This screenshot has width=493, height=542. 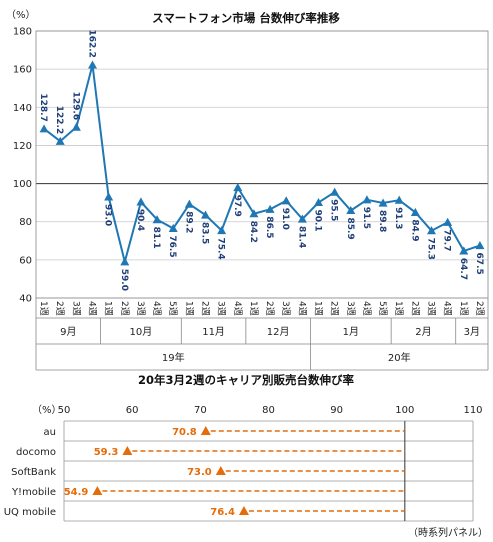 What do you see at coordinates (246, 18) in the screenshot?
I see `chart1-title: スマートフォン市場 台数伸び率推移` at bounding box center [246, 18].